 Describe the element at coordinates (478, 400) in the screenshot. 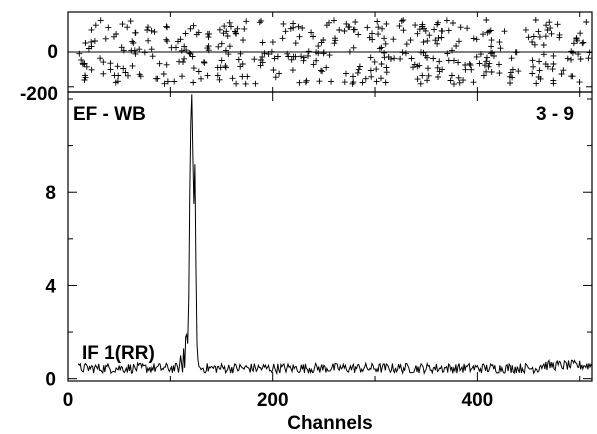

I see `x-tick-label: 400` at that location.